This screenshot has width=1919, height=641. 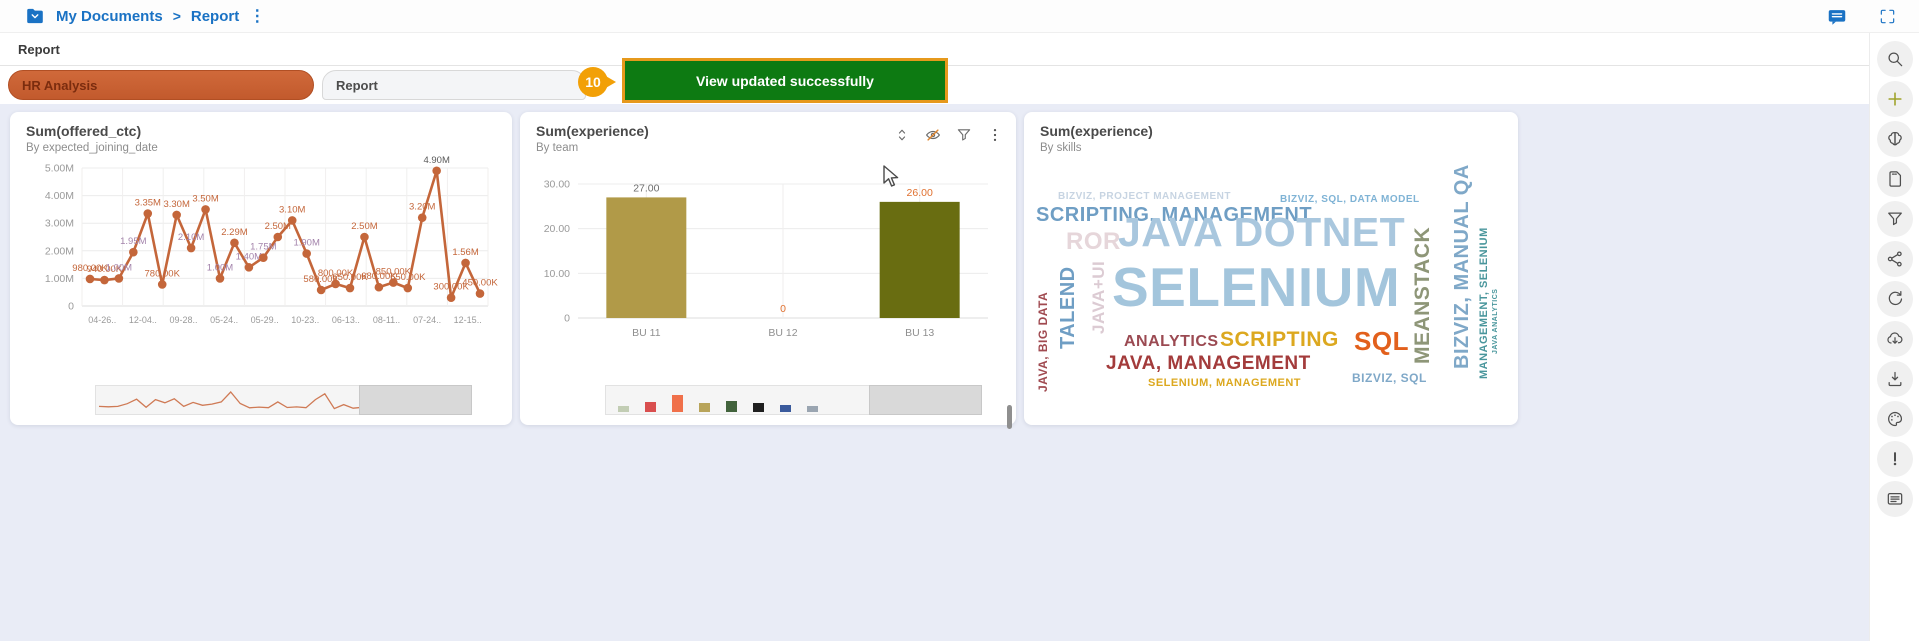 I want to click on word-cloud-term: MEANSTACK, so click(x=1422, y=295).